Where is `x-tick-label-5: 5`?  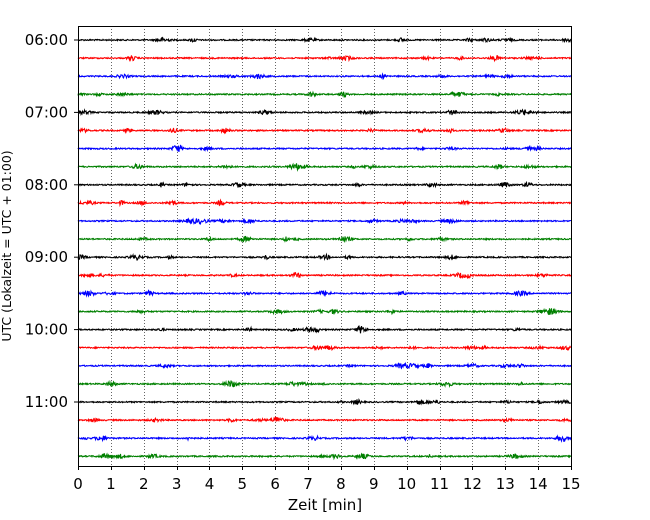 x-tick-label-5: 5 is located at coordinates (243, 484).